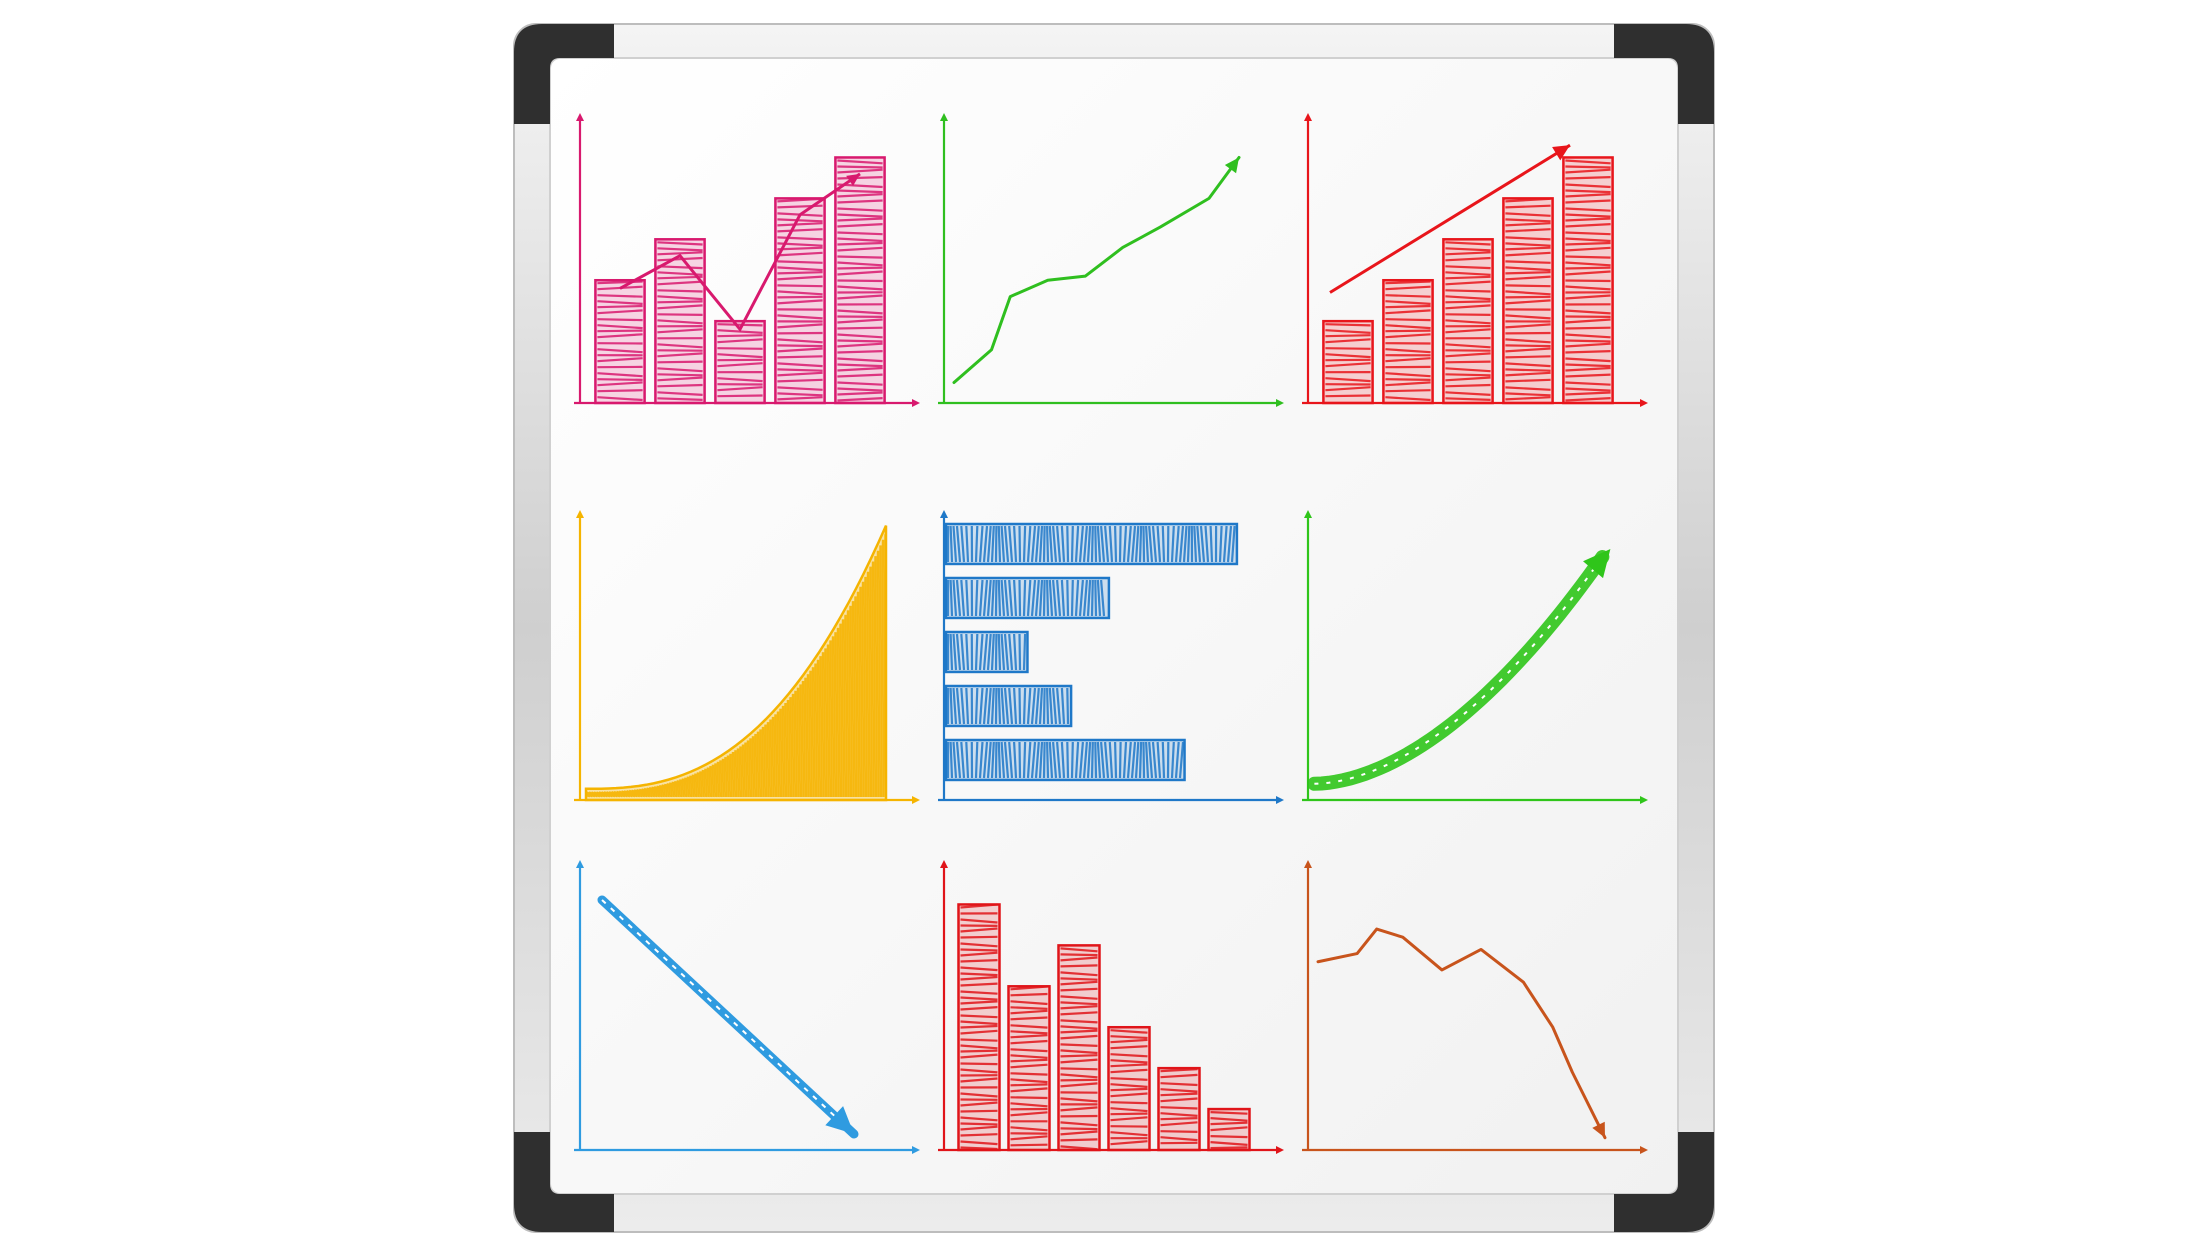  I want to click on chart-top-right, so click(1475, 260).